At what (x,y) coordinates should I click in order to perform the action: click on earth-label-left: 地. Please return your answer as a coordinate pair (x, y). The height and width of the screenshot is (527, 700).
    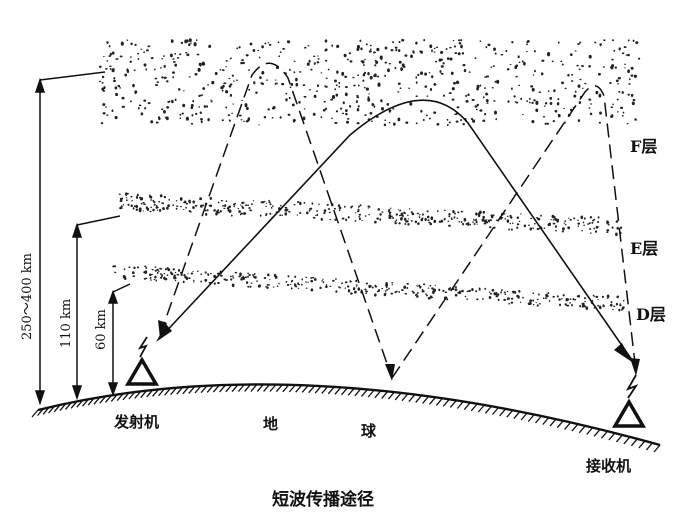
    Looking at the image, I should click on (270, 424).